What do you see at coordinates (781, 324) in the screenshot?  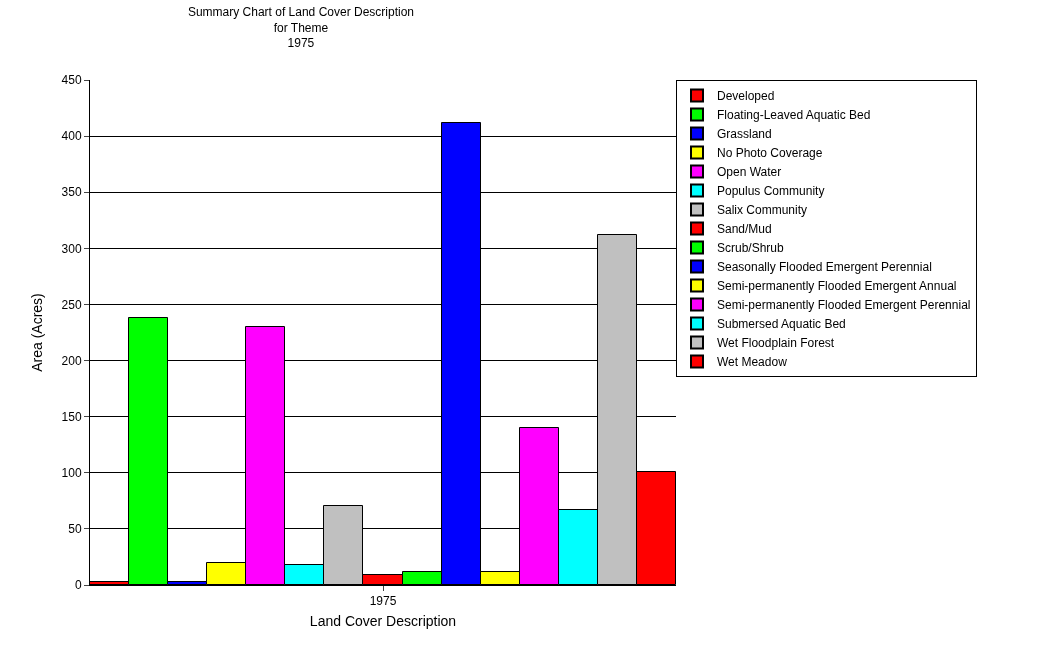 I see `legend-label: Submersed Aquatic Bed` at bounding box center [781, 324].